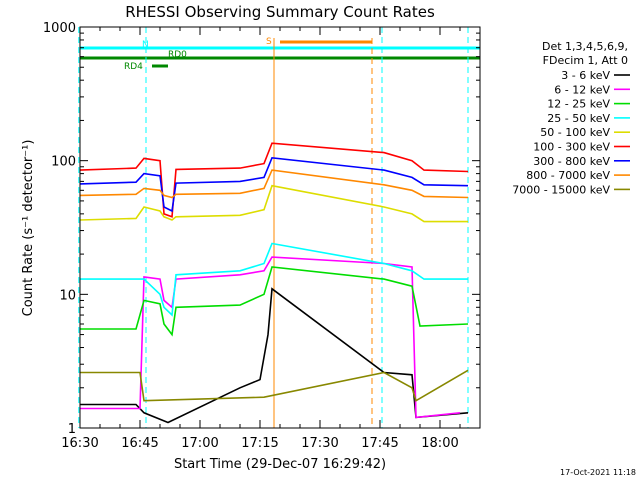  Describe the element at coordinates (269, 42) in the screenshot. I see `flag-label: S` at that location.